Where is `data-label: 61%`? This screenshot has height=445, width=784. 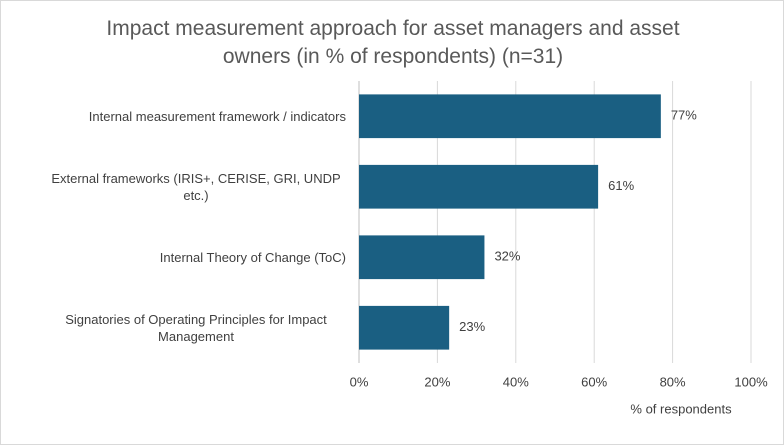
data-label: 61% is located at coordinates (621, 185).